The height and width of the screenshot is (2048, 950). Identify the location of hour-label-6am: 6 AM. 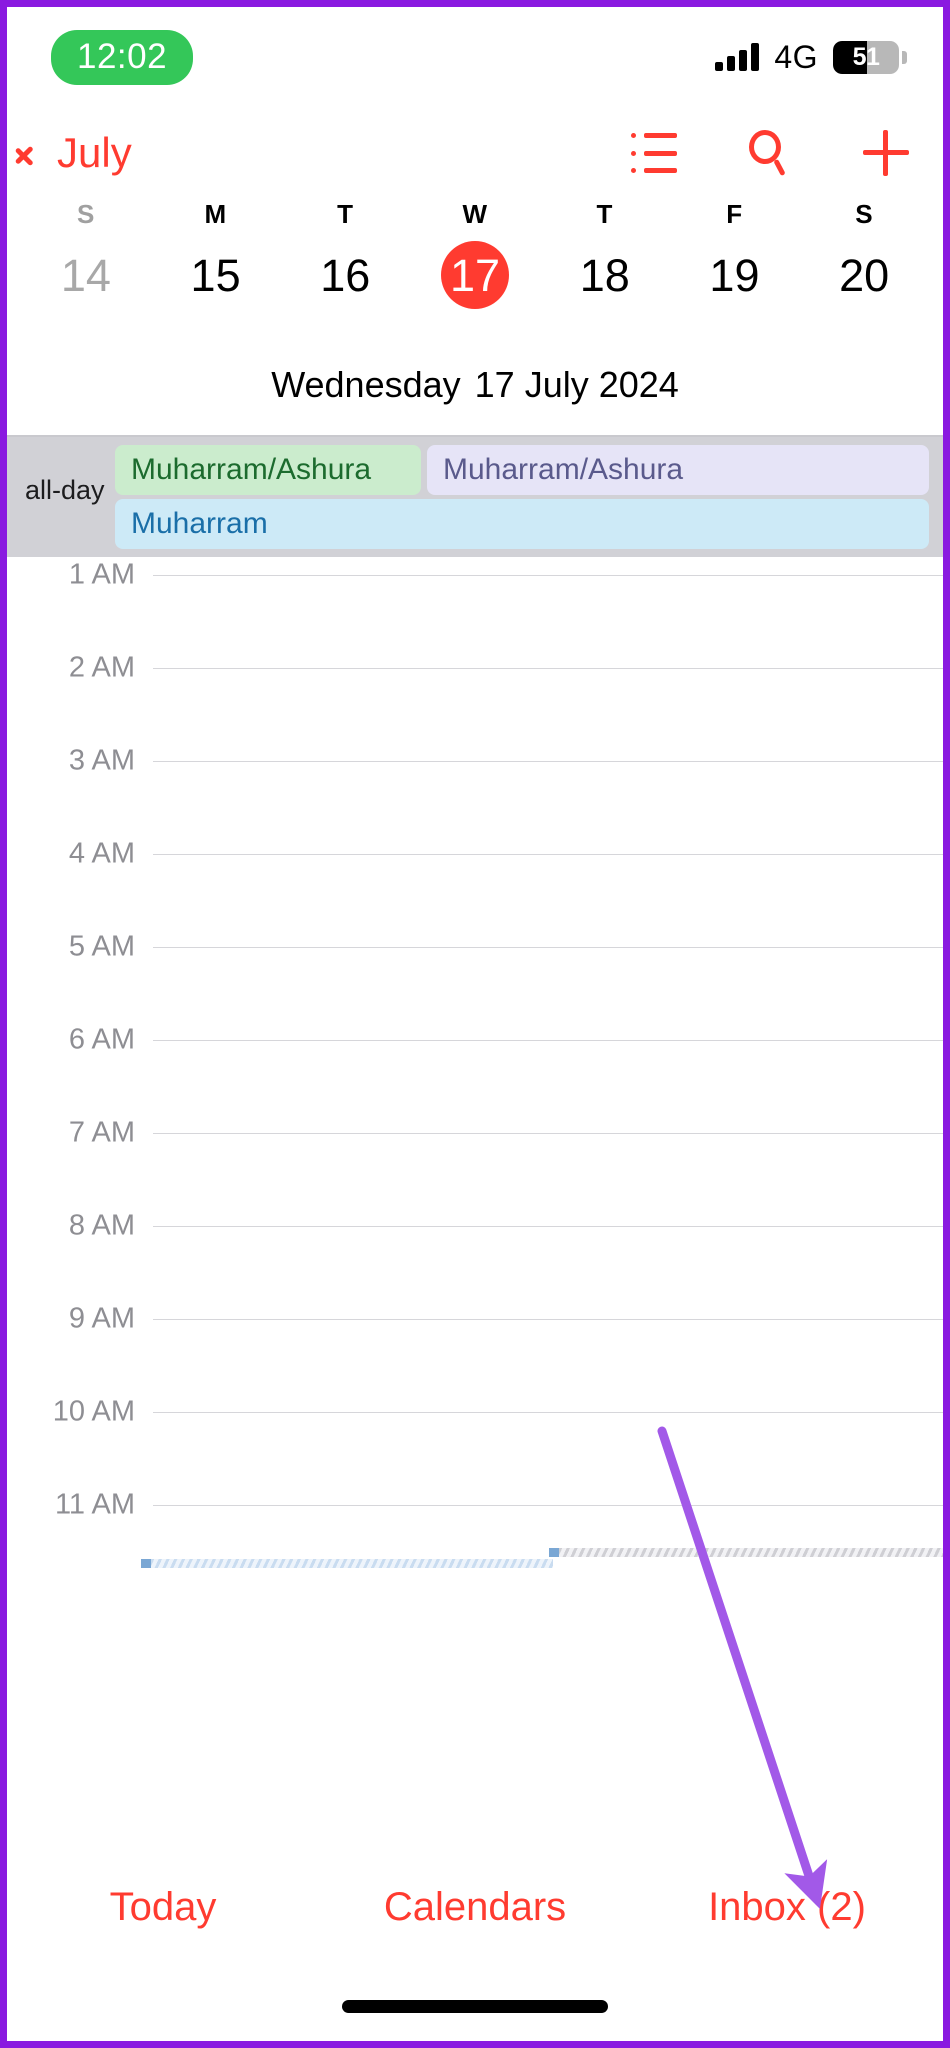
(101, 1039).